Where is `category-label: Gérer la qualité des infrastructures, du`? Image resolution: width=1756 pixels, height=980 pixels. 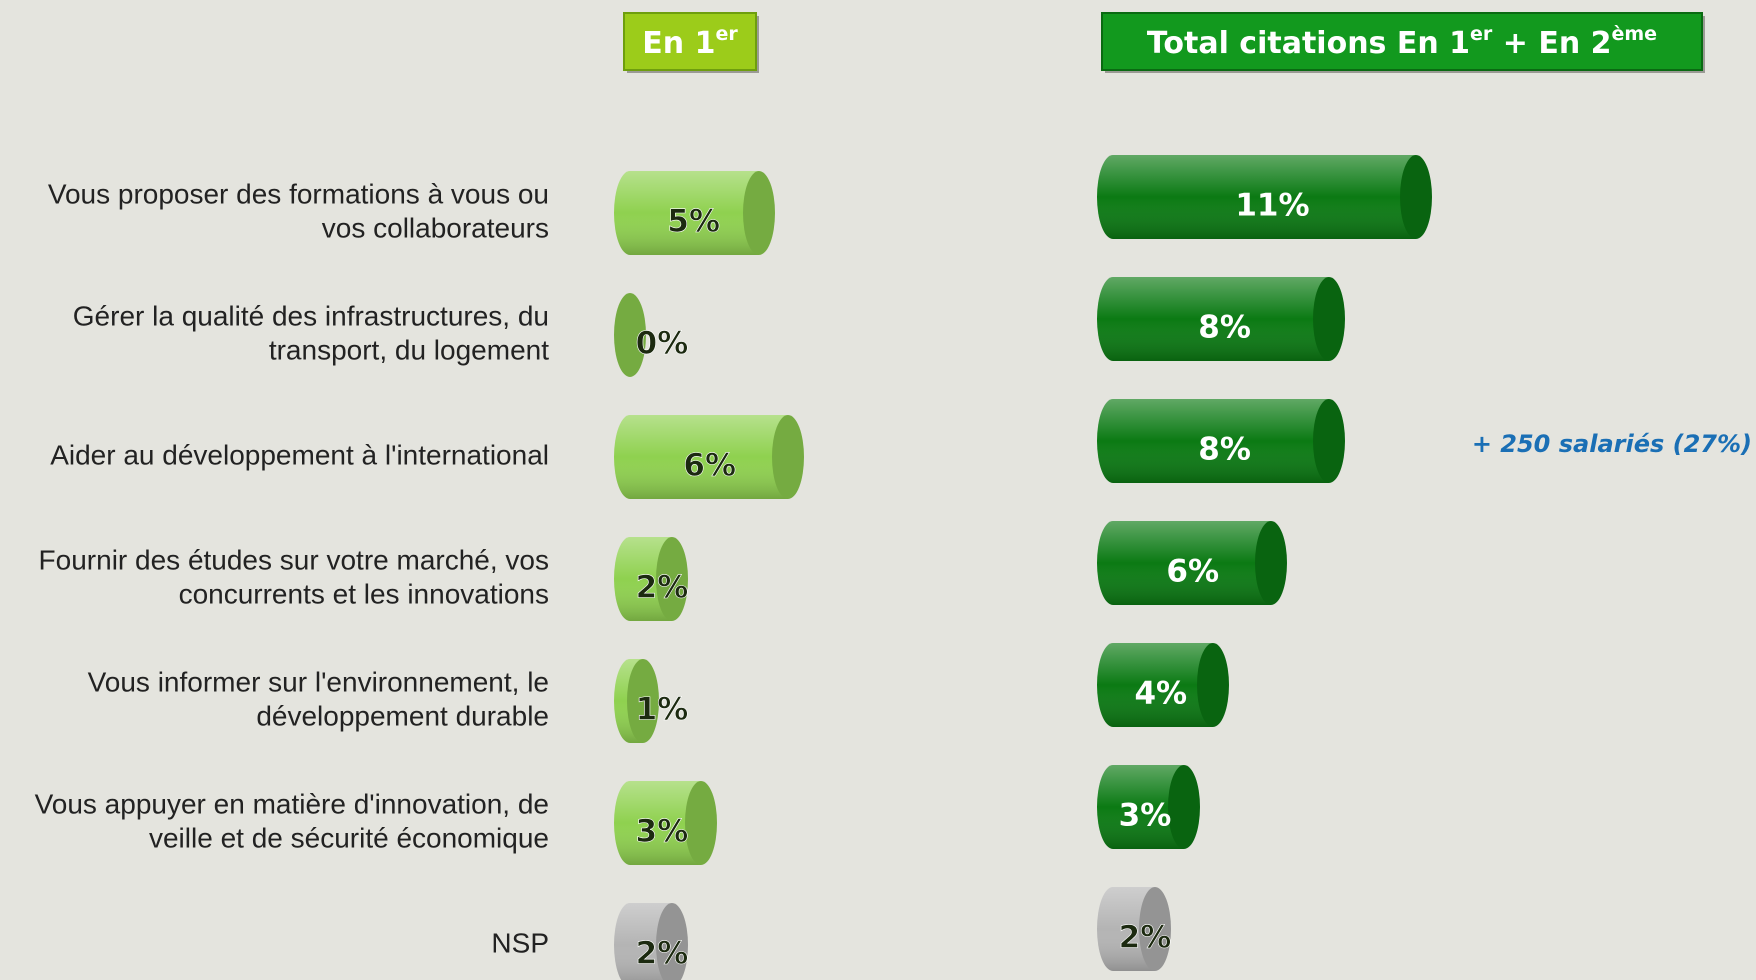
category-label: Gérer la qualité des infrastructures, du is located at coordinates (311, 315).